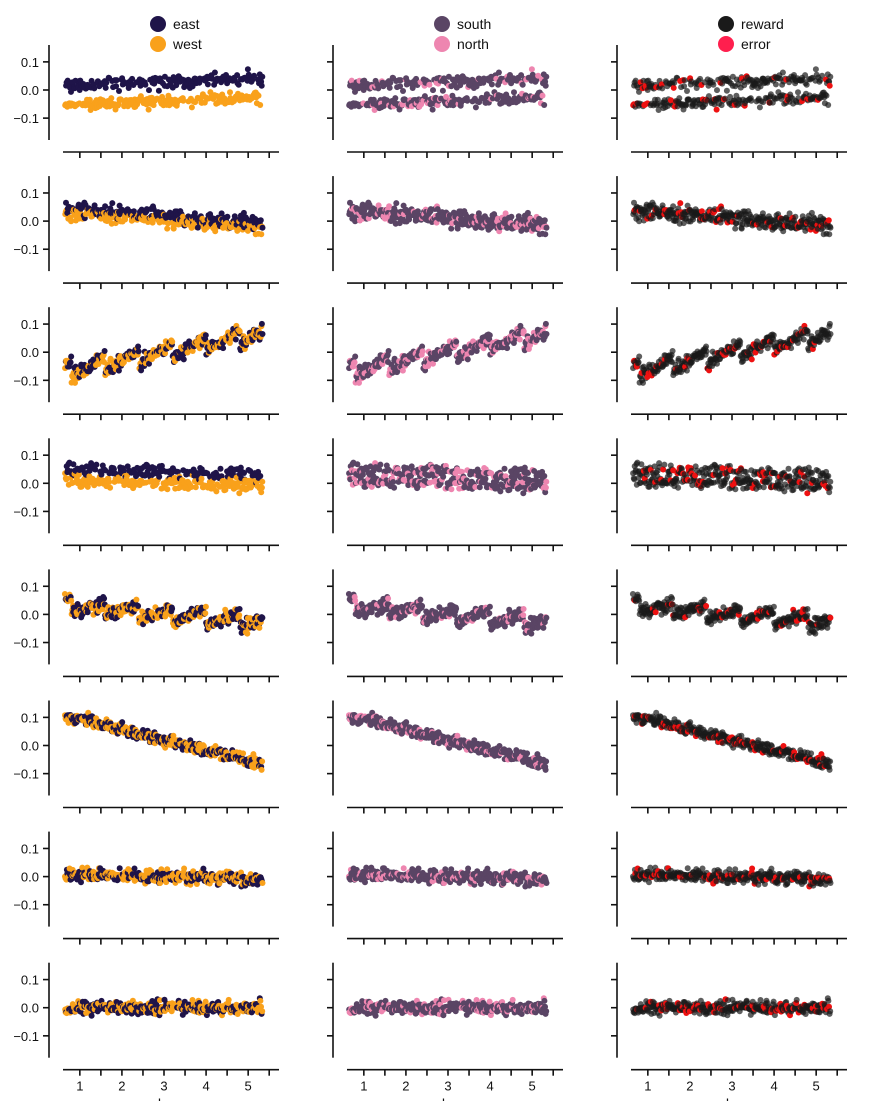  I want to click on panel-r1-c2, so click(445, 101).